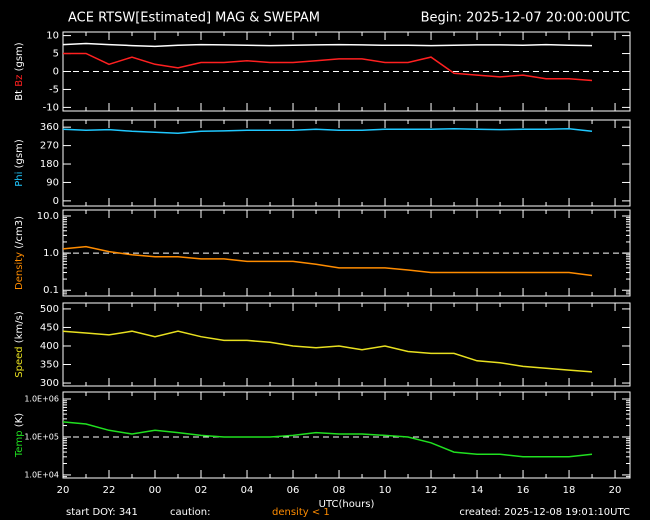 Image resolution: width=650 pixels, height=520 pixels. Describe the element at coordinates (19, 81) in the screenshot. I see `legend-entry: Bz` at that location.